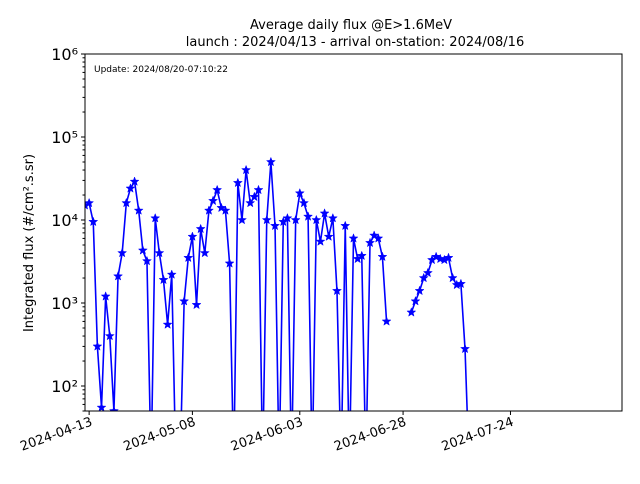 The height and width of the screenshot is (484, 640). Describe the element at coordinates (161, 70) in the screenshot. I see `update-annotation: Update: 2024/08/20-07:10:22` at that location.